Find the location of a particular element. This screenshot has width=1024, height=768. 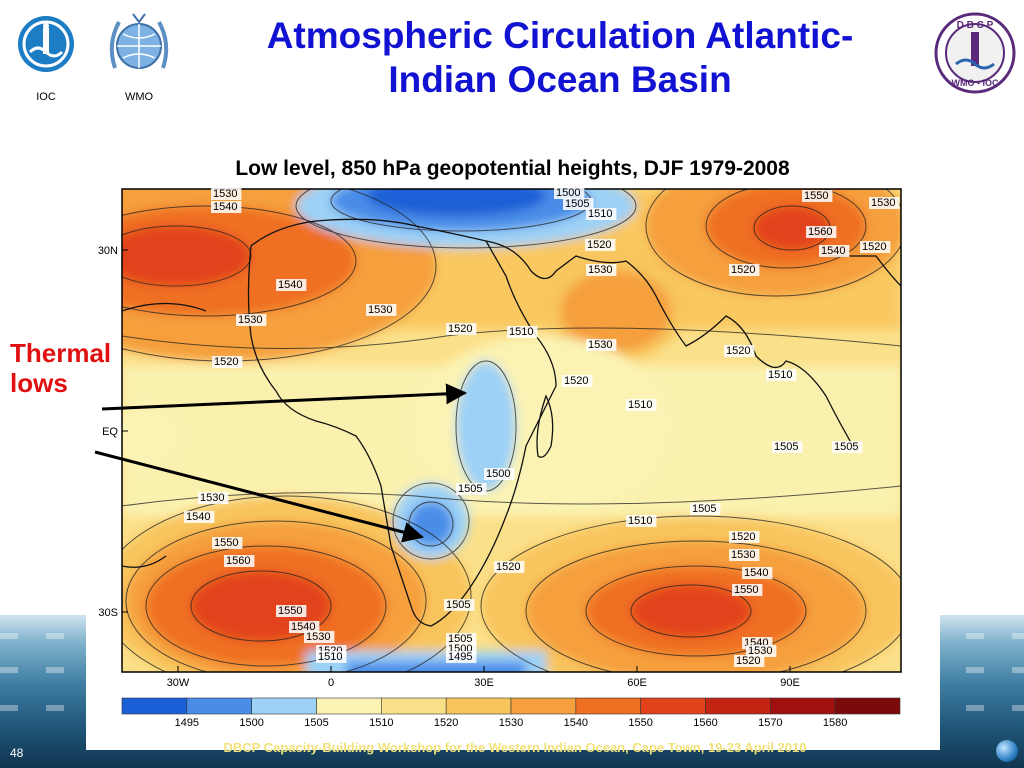

title-line-1: Atmospheric Circulation Atlantic- is located at coordinates (560, 35).